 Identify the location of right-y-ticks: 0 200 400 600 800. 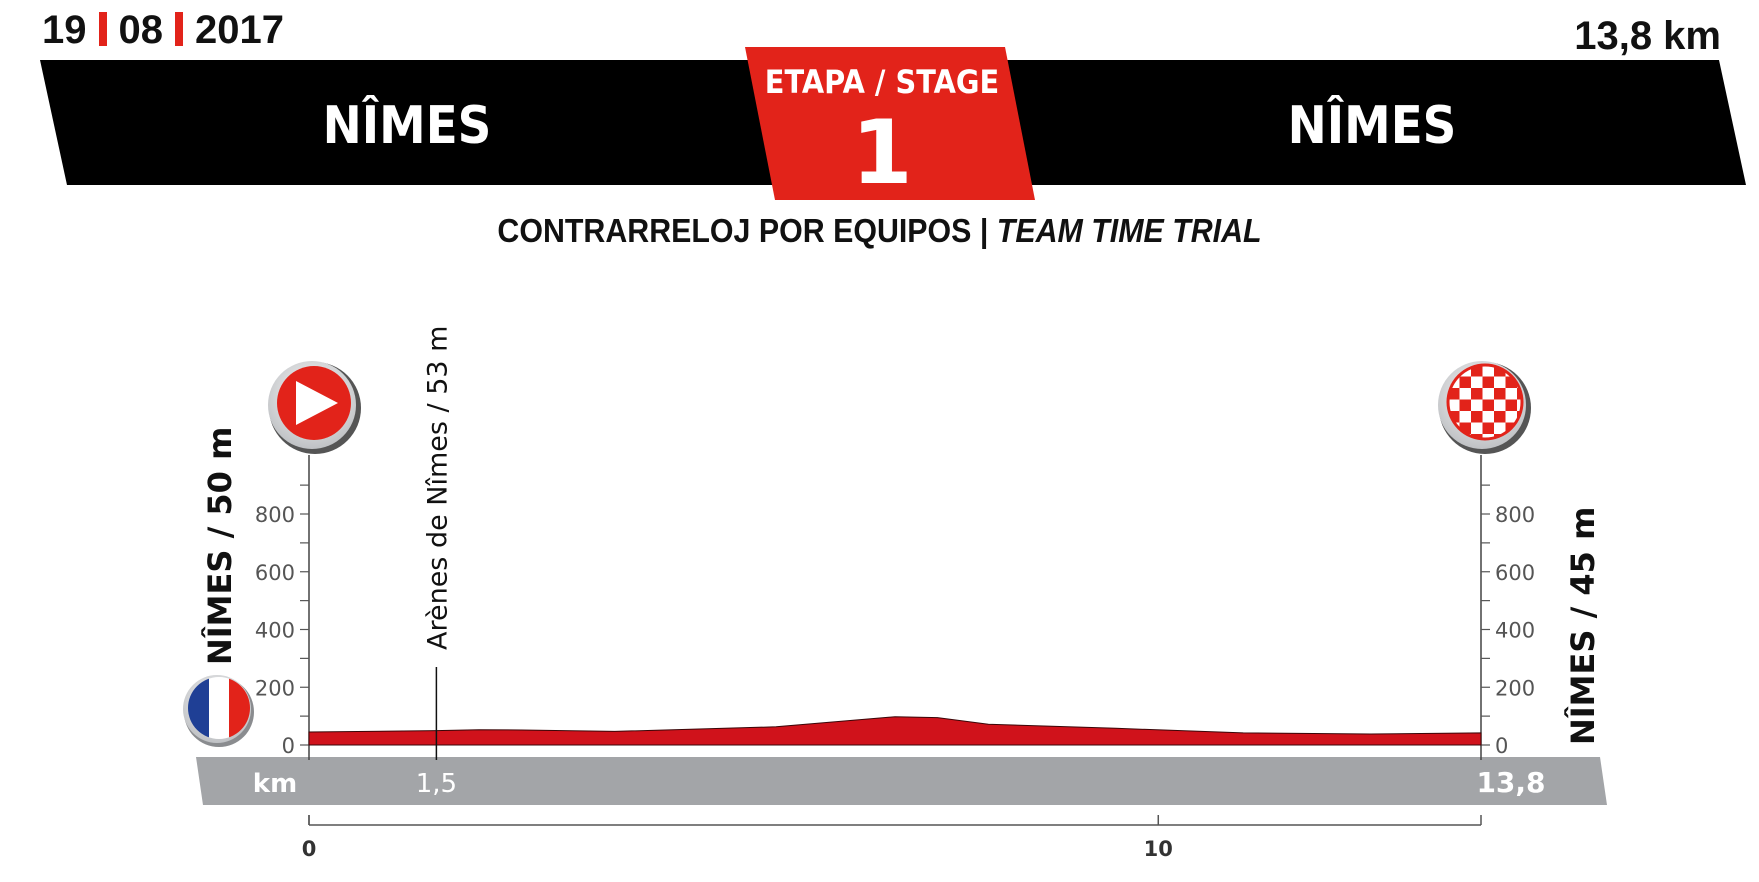
(1508, 621).